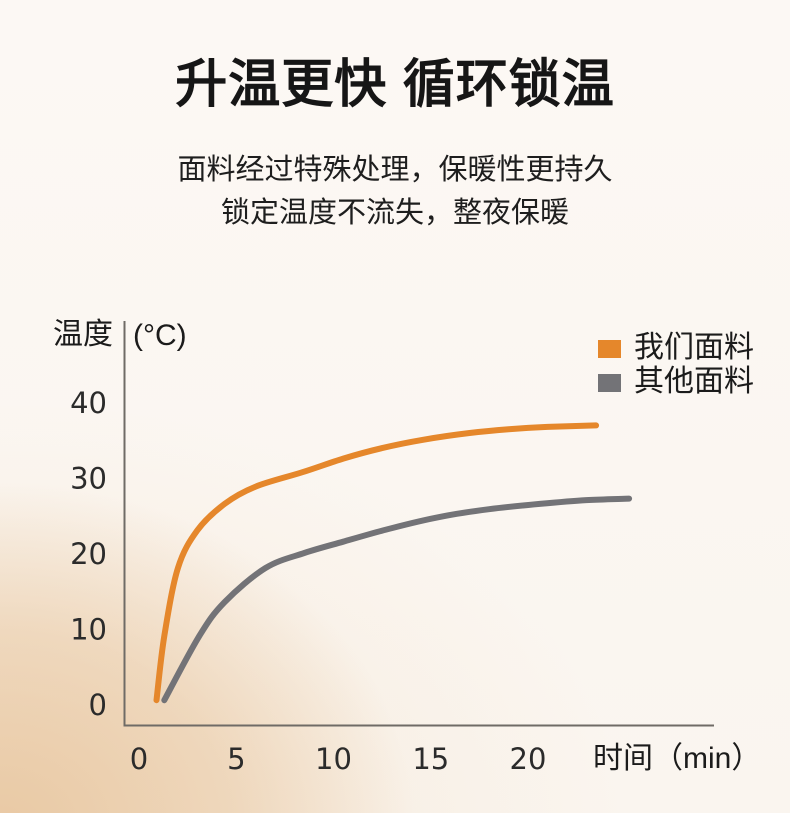 The height and width of the screenshot is (813, 790). What do you see at coordinates (395, 85) in the screenshot?
I see `page-title: 升温更快 循环锁温` at bounding box center [395, 85].